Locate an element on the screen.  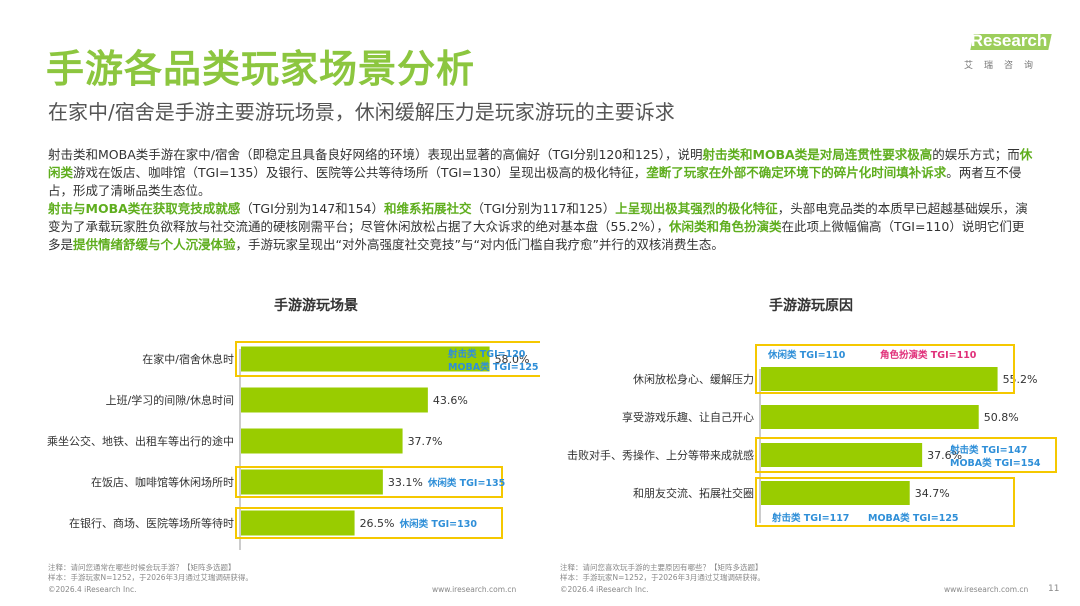
category-label: 休闲放松身心、缓解压力 is located at coordinates (693, 379).